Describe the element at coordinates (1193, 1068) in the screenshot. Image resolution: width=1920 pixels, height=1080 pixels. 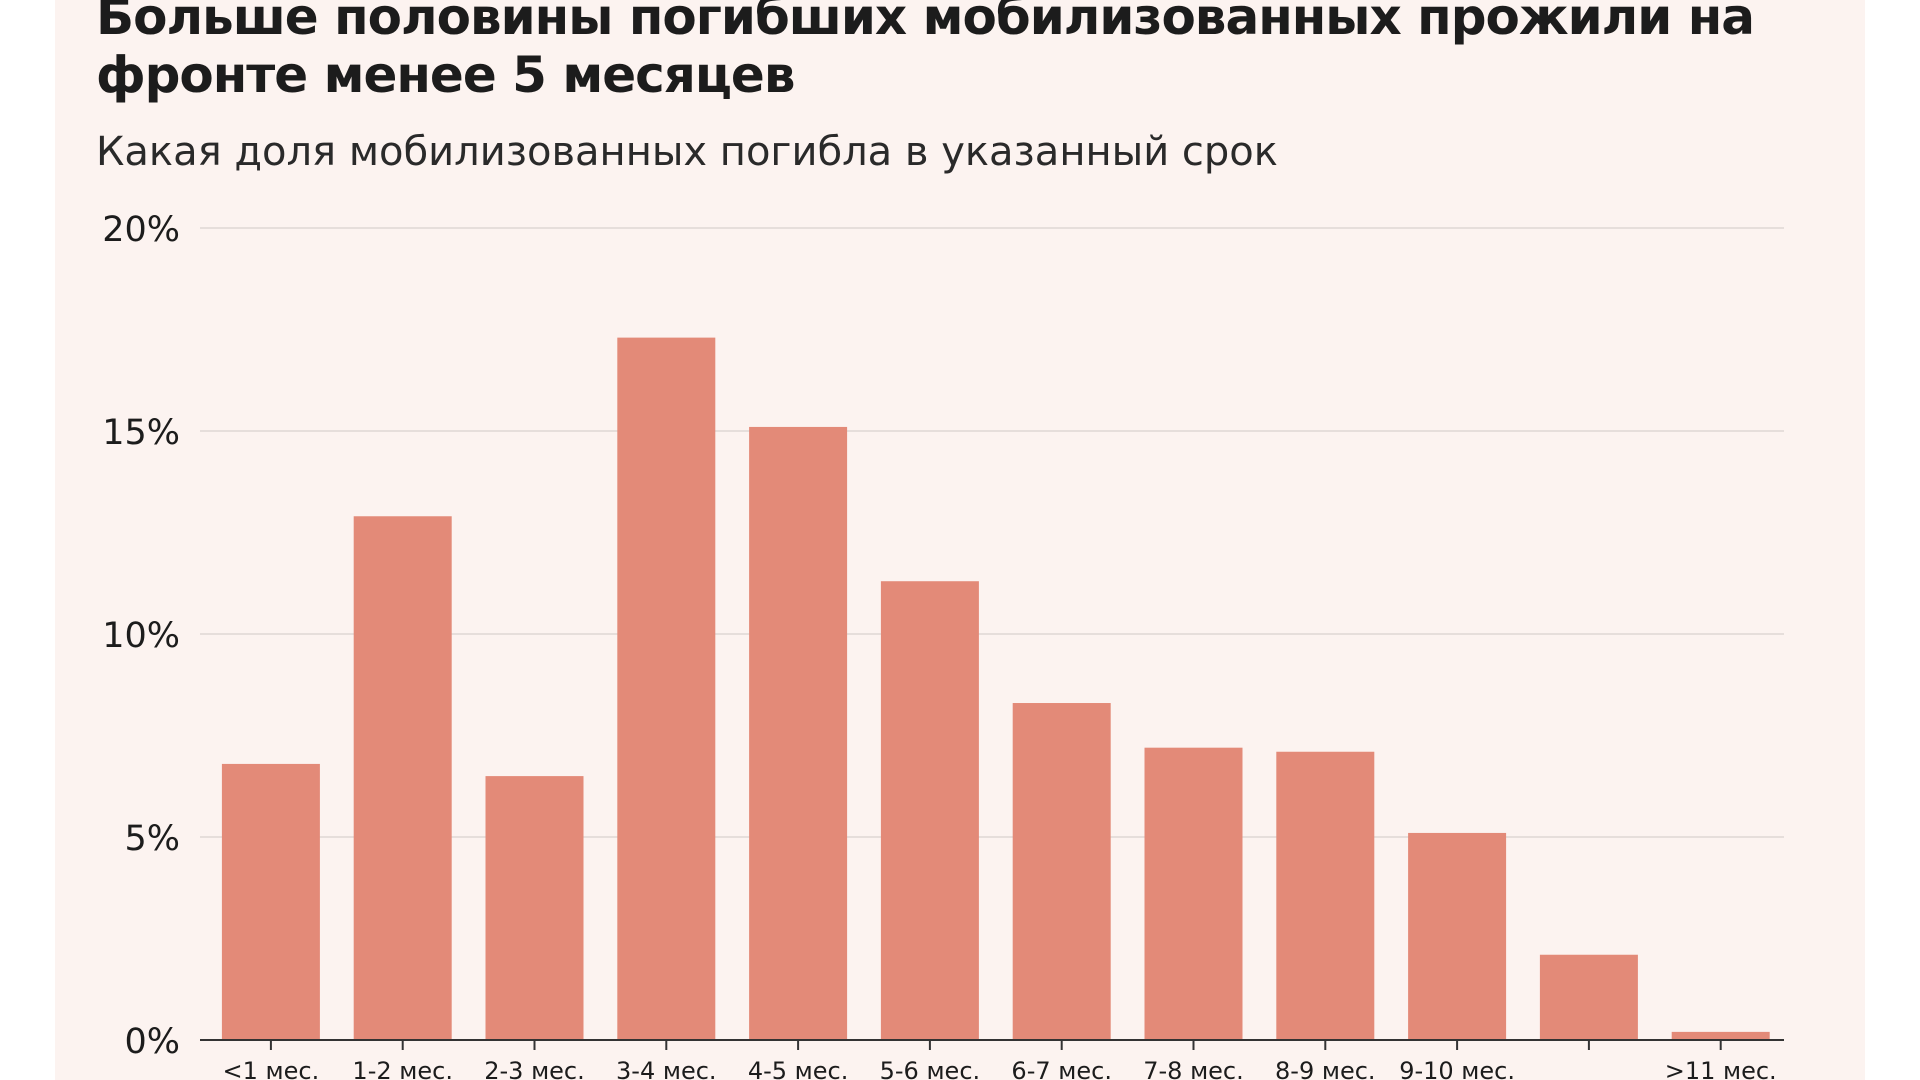
I see `x-tick-label: 7-8 мес.` at that location.